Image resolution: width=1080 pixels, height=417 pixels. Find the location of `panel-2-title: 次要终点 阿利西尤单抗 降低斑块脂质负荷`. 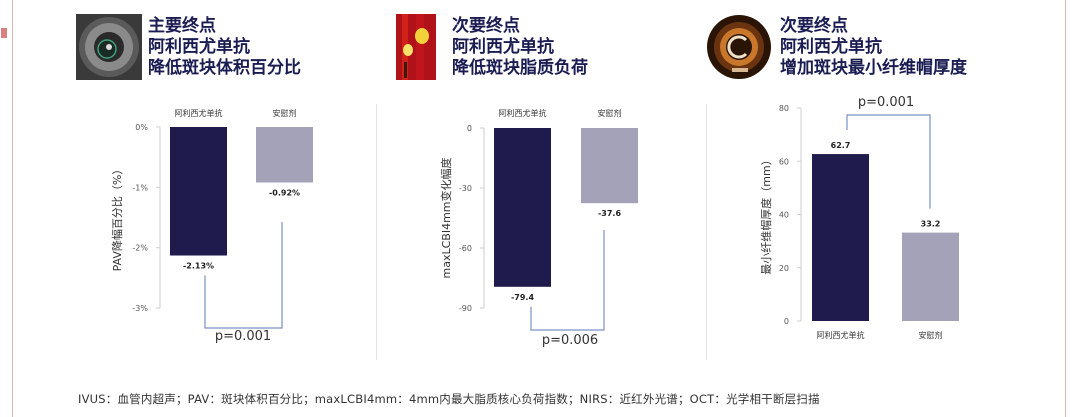

panel-2-title: 次要终点 阿利西尤单抗 降低斑块脂质负荷 is located at coordinates (520, 47).